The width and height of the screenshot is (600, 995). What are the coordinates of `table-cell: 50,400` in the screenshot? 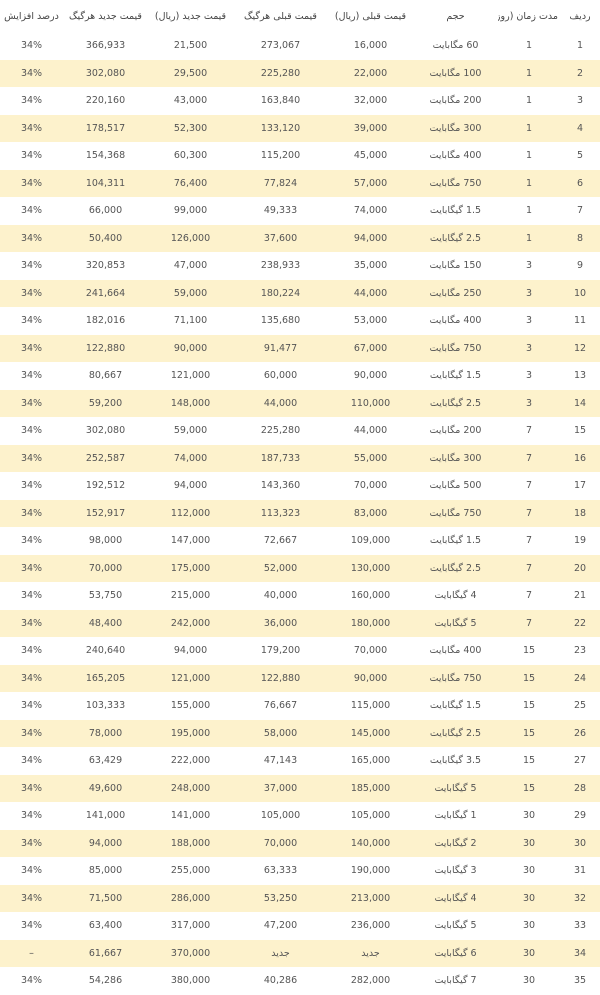 It's located at (105, 238).